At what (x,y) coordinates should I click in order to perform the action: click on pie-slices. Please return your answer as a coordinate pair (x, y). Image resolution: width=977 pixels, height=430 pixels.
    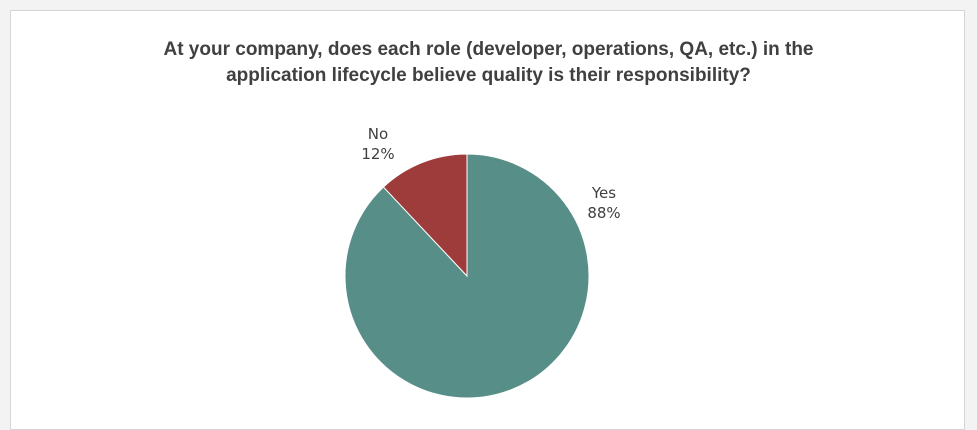
    Looking at the image, I should click on (467, 276).